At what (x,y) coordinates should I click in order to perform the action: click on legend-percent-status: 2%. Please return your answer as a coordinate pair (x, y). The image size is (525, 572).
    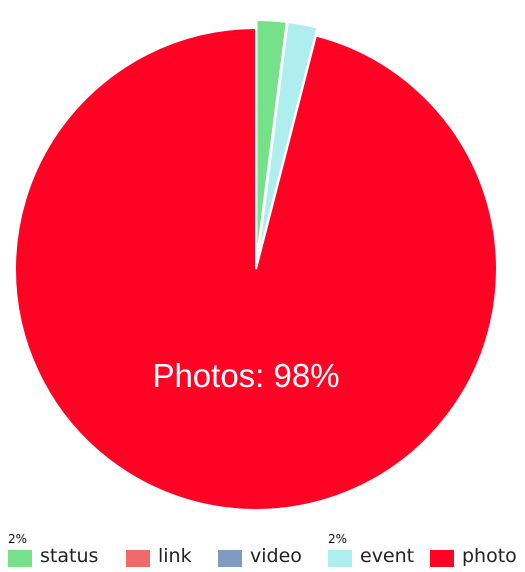
    Looking at the image, I should click on (18, 539).